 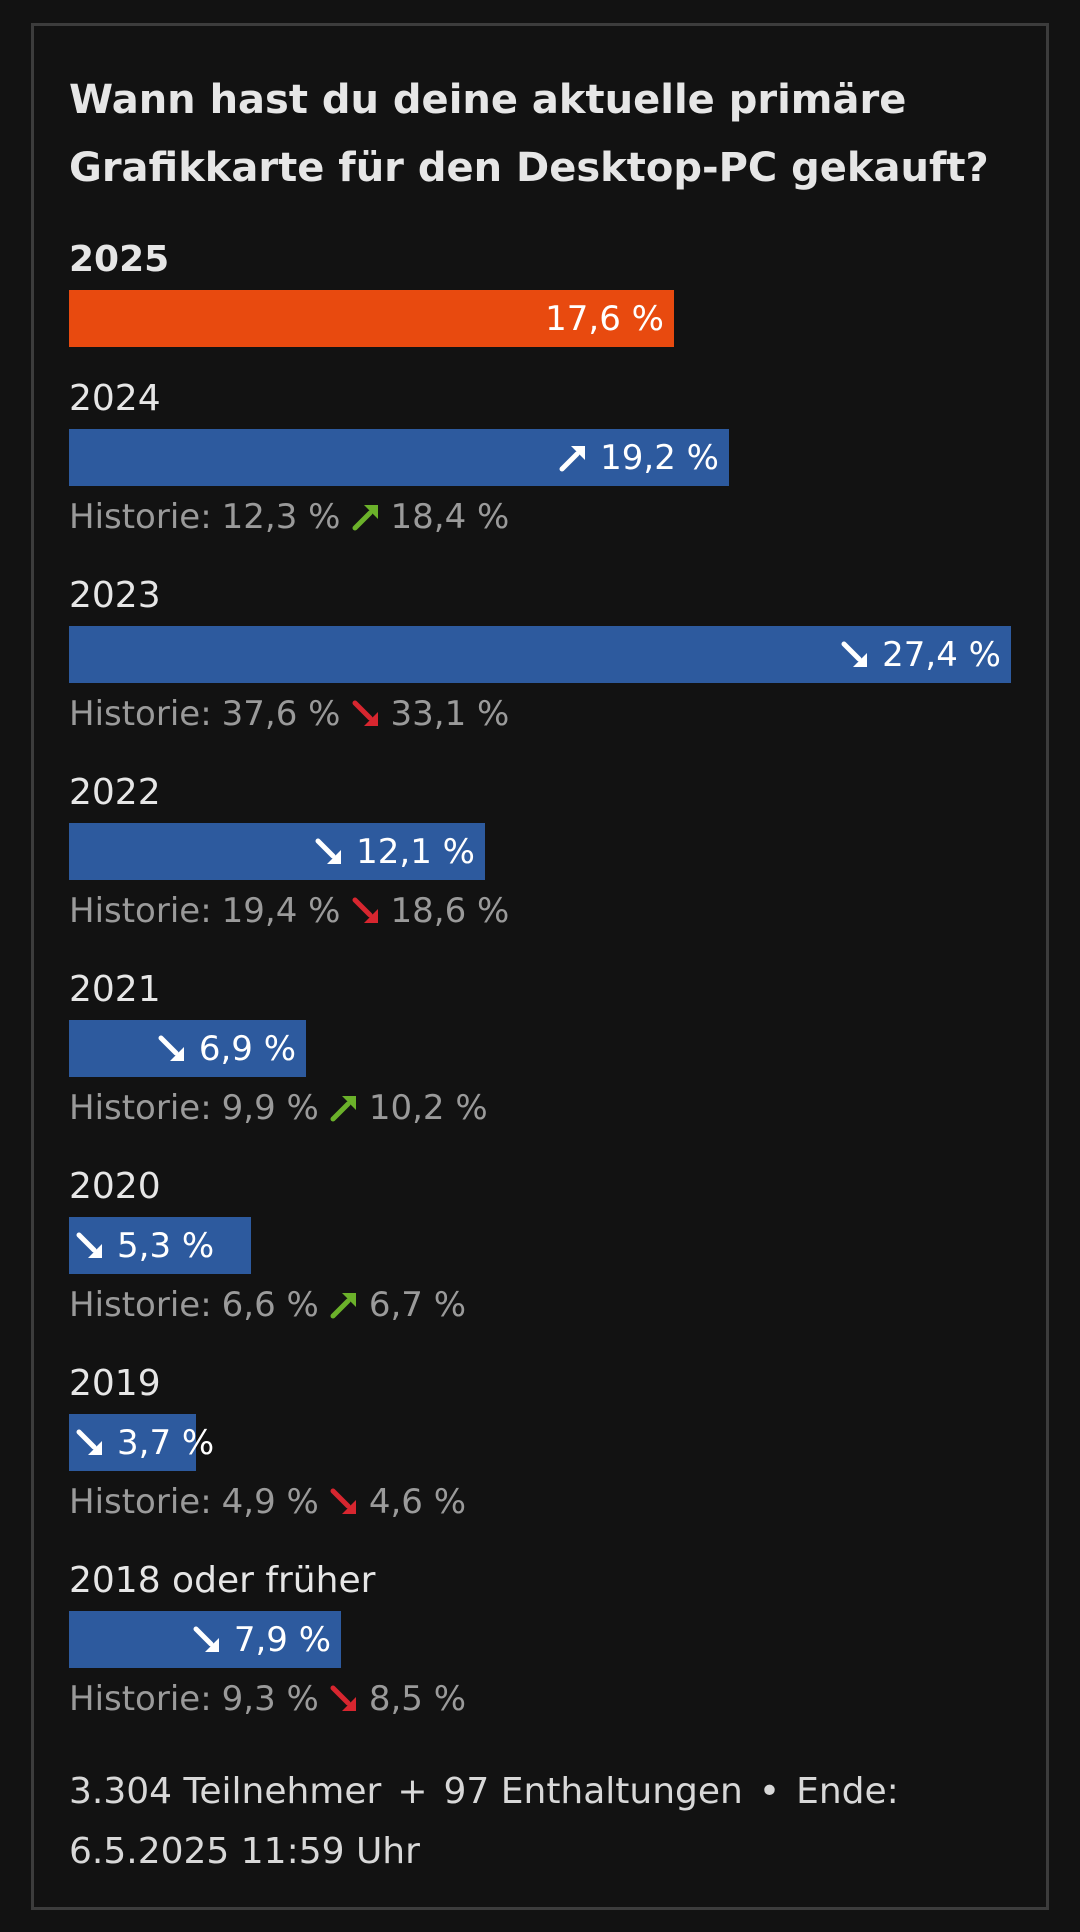 I want to click on bar-track: 19,2 %, so click(x=540, y=457).